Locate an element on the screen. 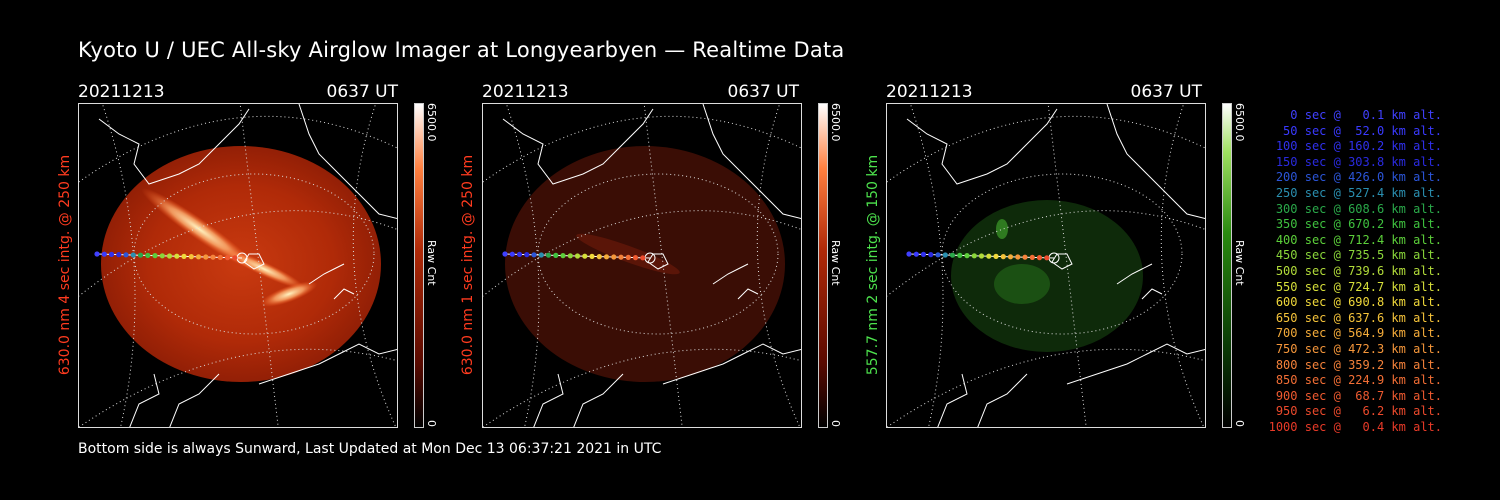  panel-3-coastline is located at coordinates (1055, 265).